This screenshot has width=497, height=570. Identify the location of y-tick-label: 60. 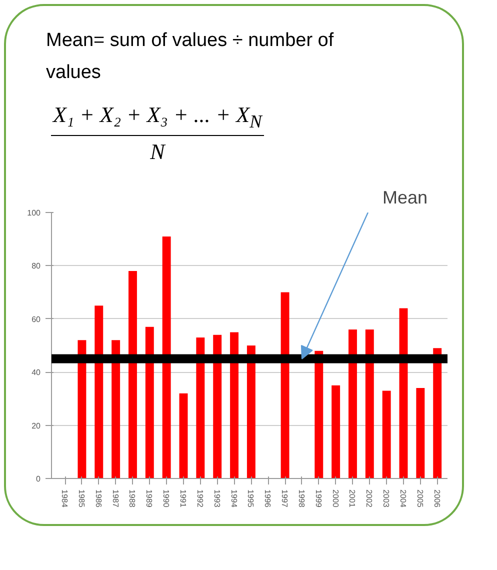
(37, 319).